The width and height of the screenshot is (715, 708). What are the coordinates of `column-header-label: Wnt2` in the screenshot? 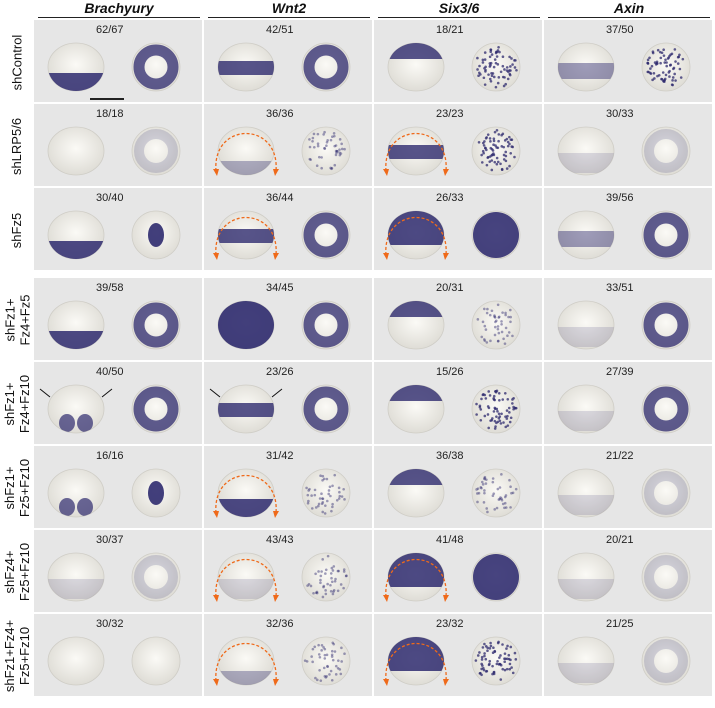 It's located at (289, 8).